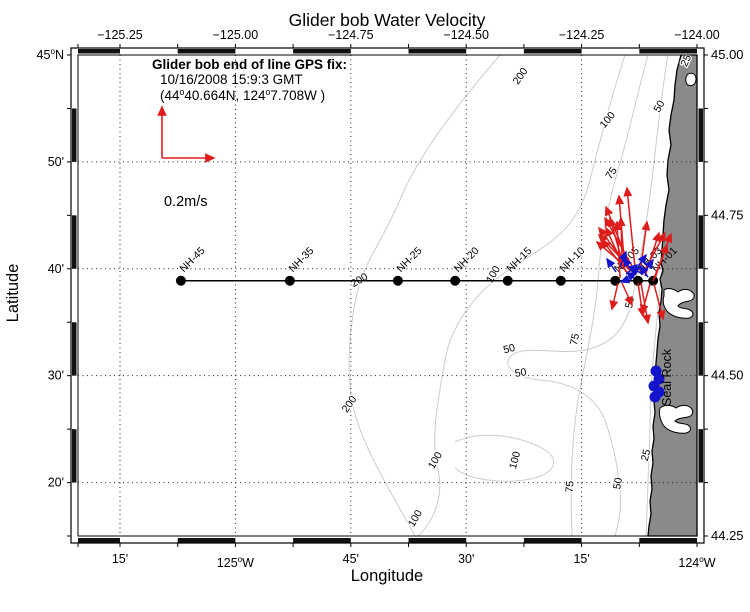  Describe the element at coordinates (302, 260) in the screenshot. I see `station-label: NH-35` at that location.